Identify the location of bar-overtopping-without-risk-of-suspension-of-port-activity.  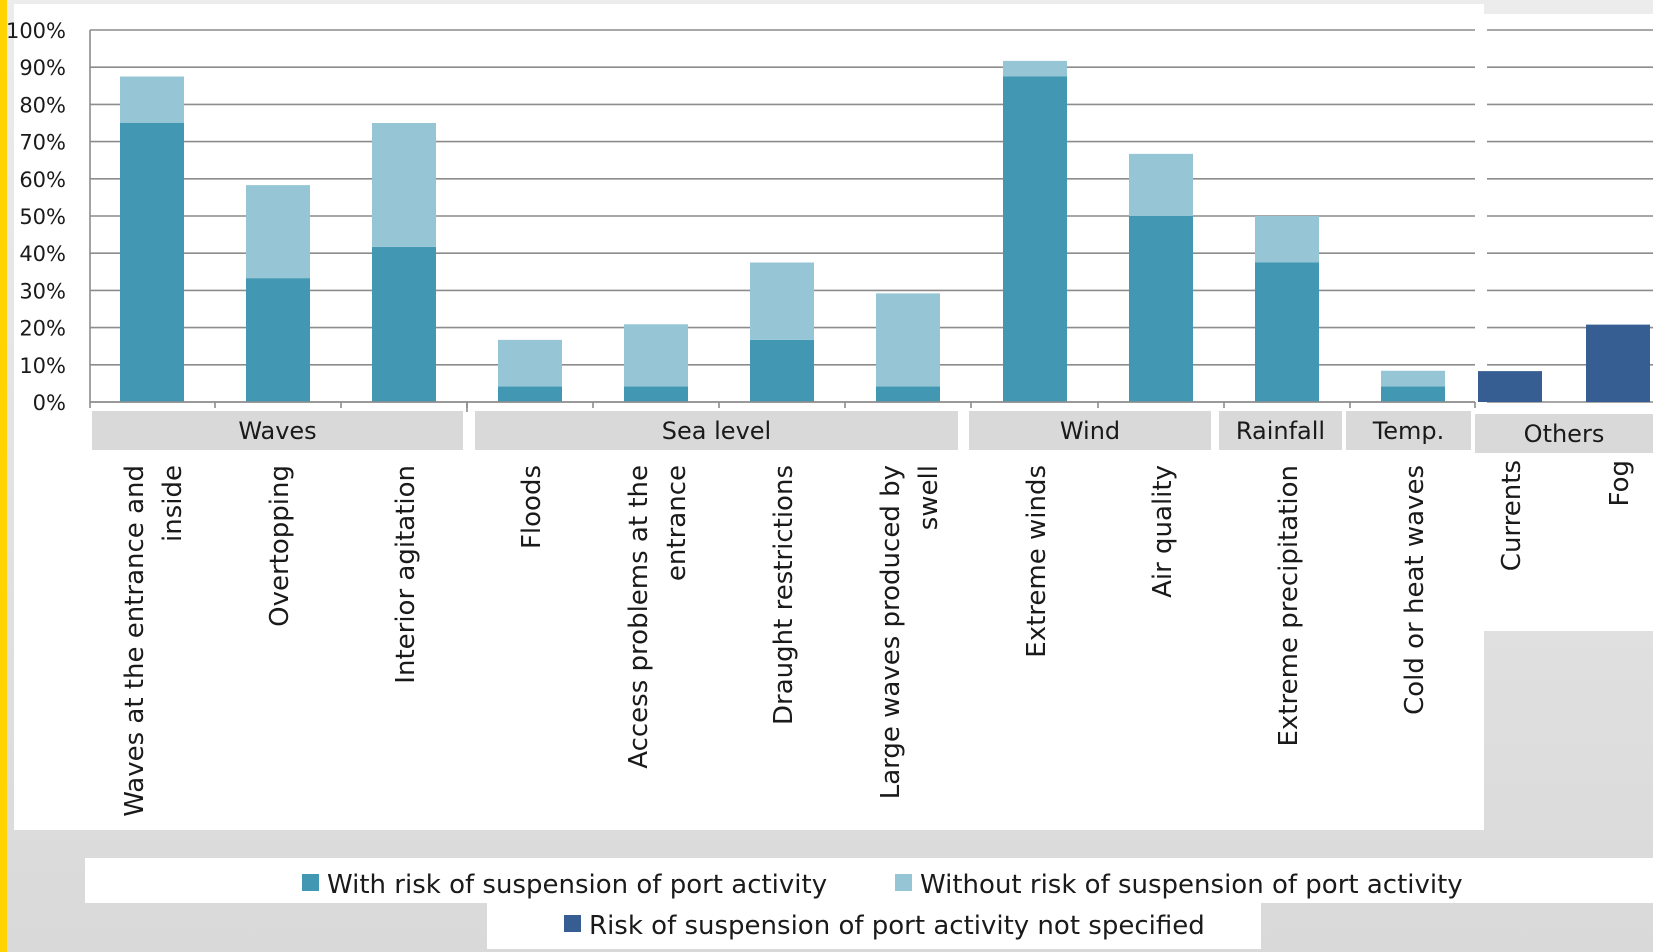
(278, 232).